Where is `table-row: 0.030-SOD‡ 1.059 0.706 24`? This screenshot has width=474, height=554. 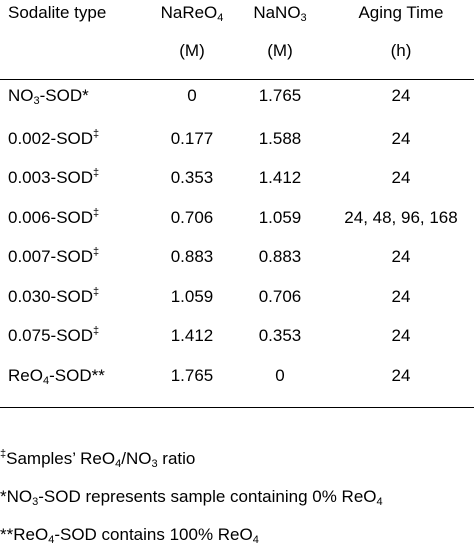
table-row: 0.030-SOD‡ 1.059 0.706 24 is located at coordinates (237, 297).